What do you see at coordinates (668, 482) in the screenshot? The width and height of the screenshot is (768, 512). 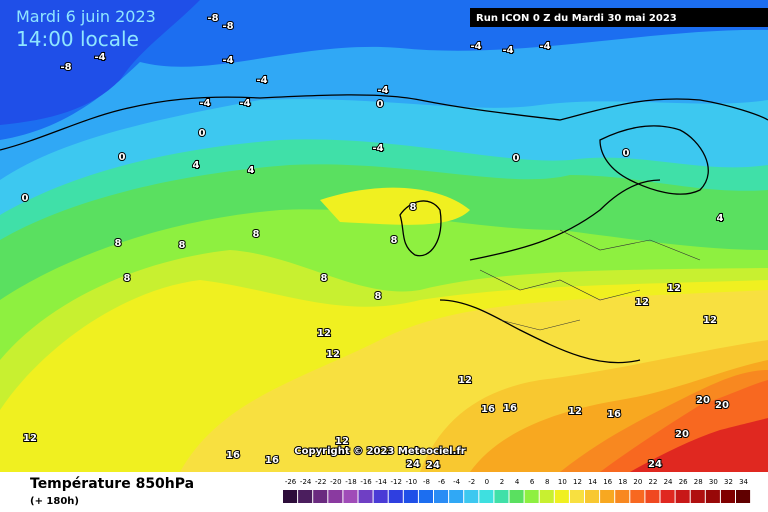 I see `colorbar-label: 24` at bounding box center [668, 482].